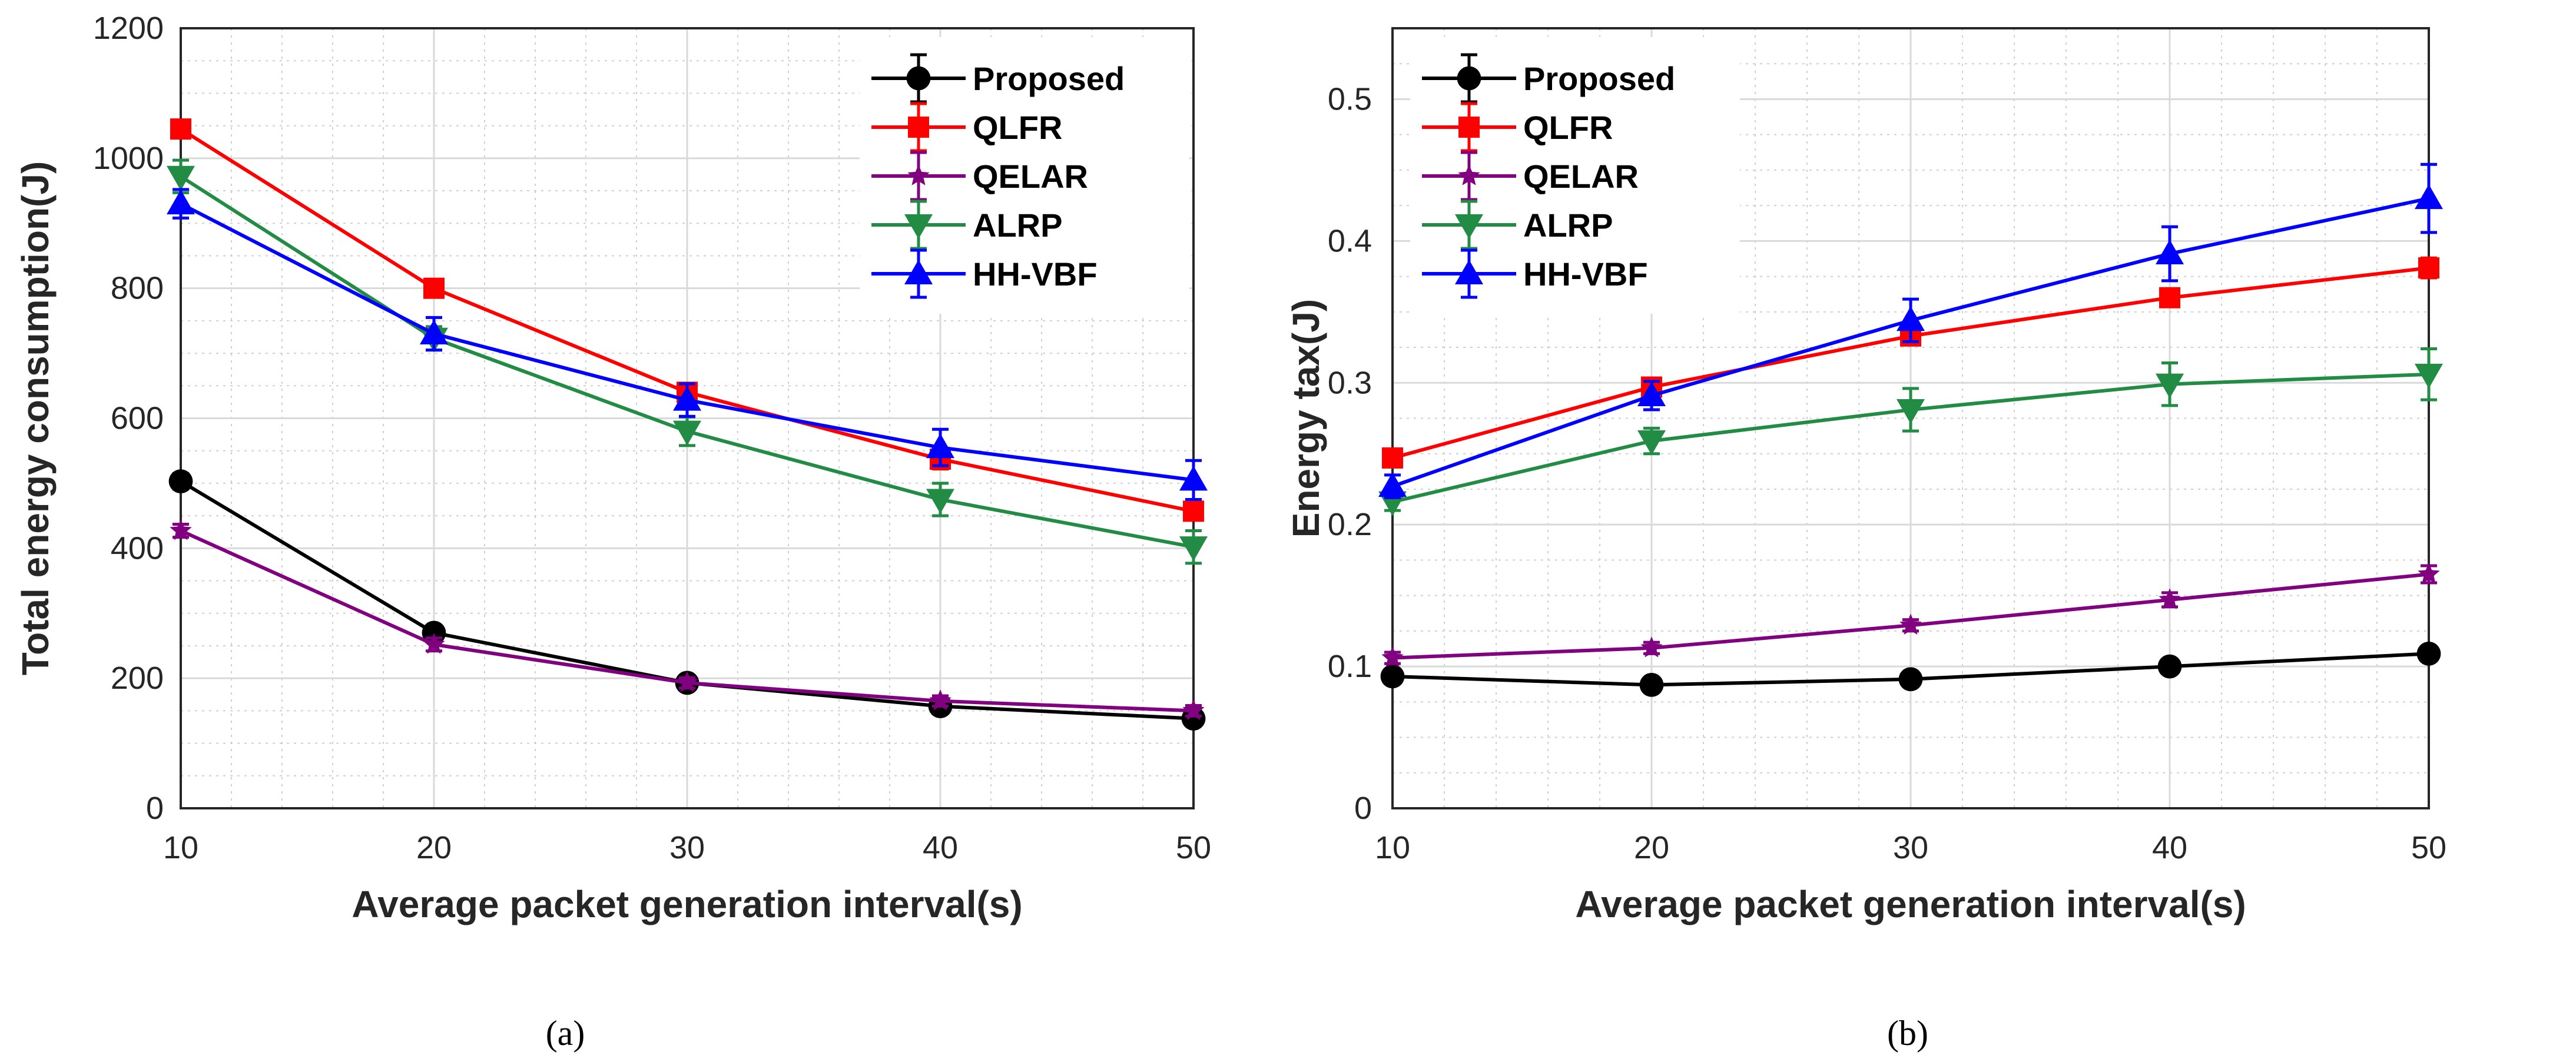 Image resolution: width=2576 pixels, height=1062 pixels. Describe the element at coordinates (1049, 78) in the screenshot. I see `legend-label: Proposed` at that location.